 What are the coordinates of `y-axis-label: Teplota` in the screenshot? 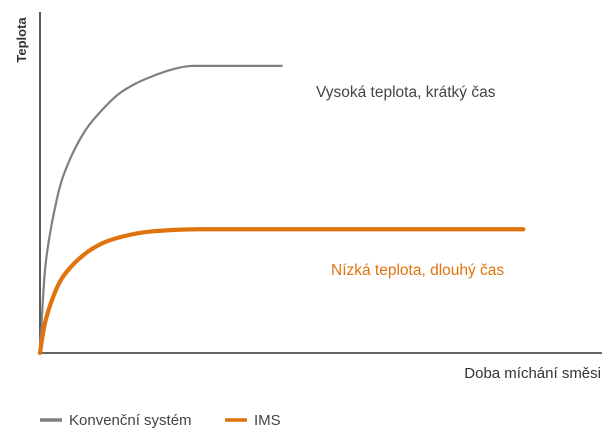 It's located at (21, 40).